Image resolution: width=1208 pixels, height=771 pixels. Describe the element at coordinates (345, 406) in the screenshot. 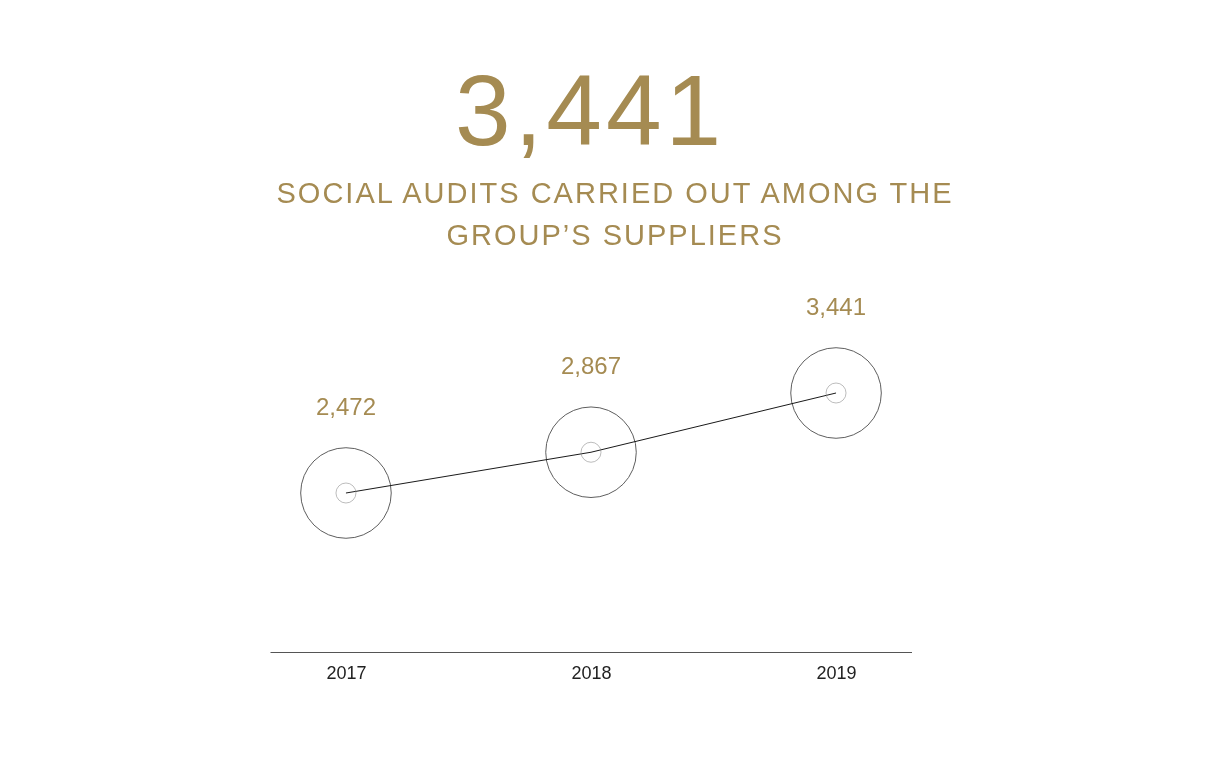

I see `data-label: 2,472` at that location.